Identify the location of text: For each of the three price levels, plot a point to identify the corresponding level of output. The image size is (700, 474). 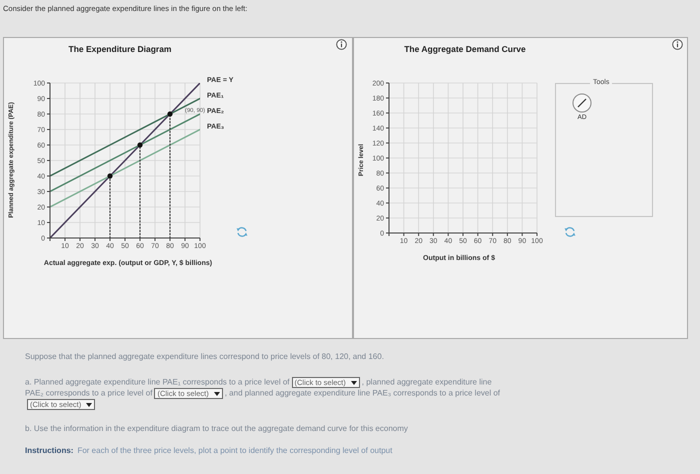
(234, 450).